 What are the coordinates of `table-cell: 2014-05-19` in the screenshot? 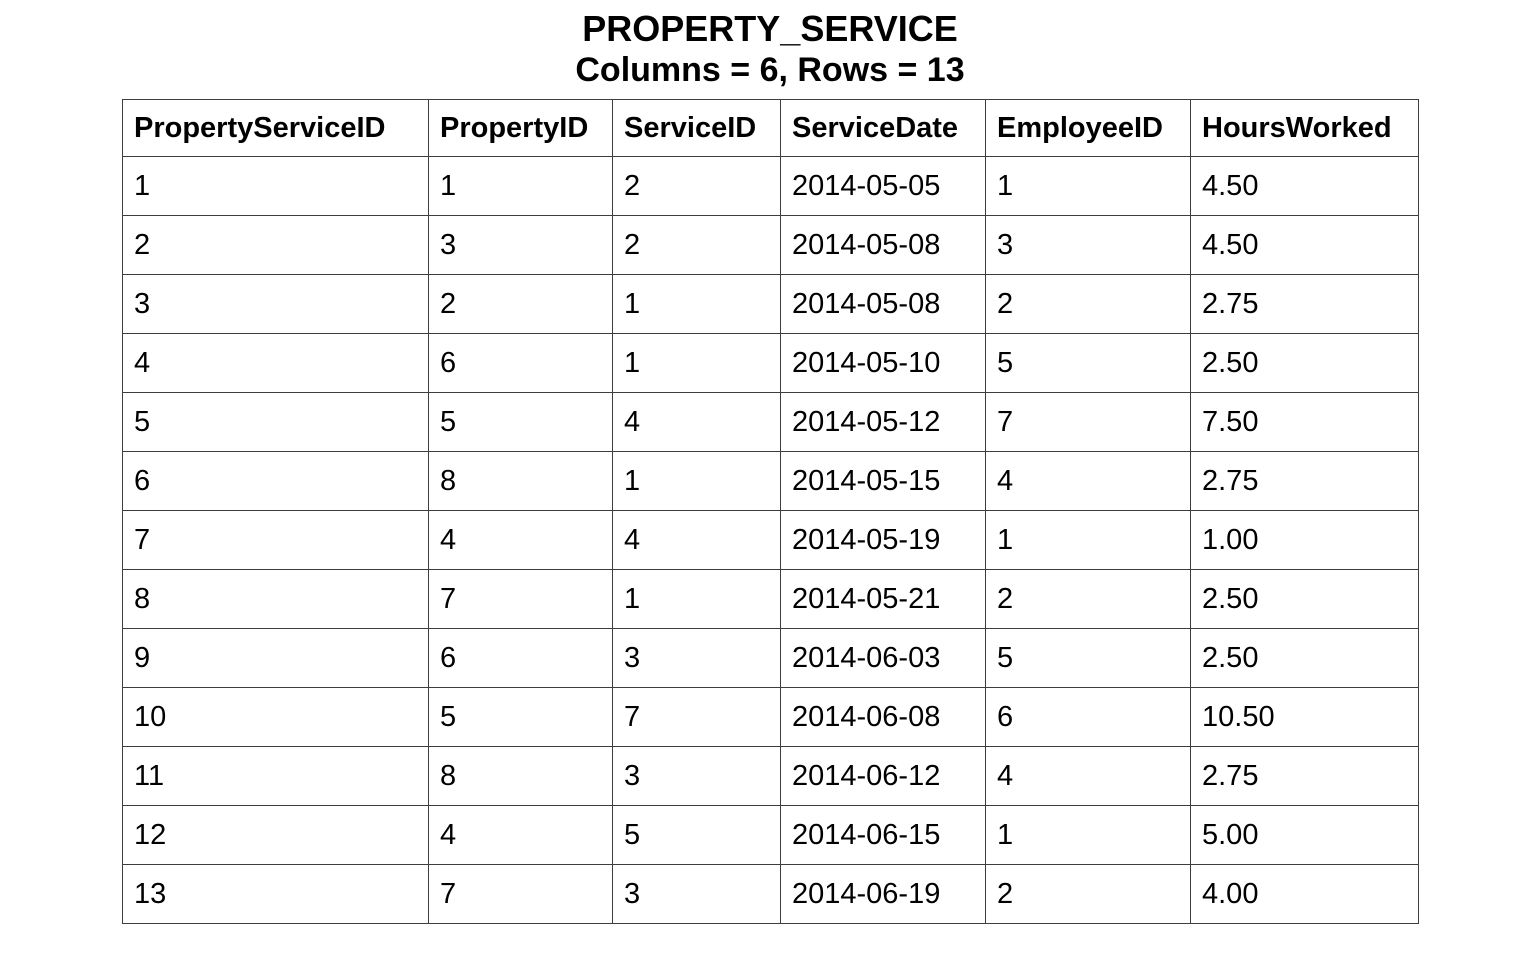 It's located at (883, 540).